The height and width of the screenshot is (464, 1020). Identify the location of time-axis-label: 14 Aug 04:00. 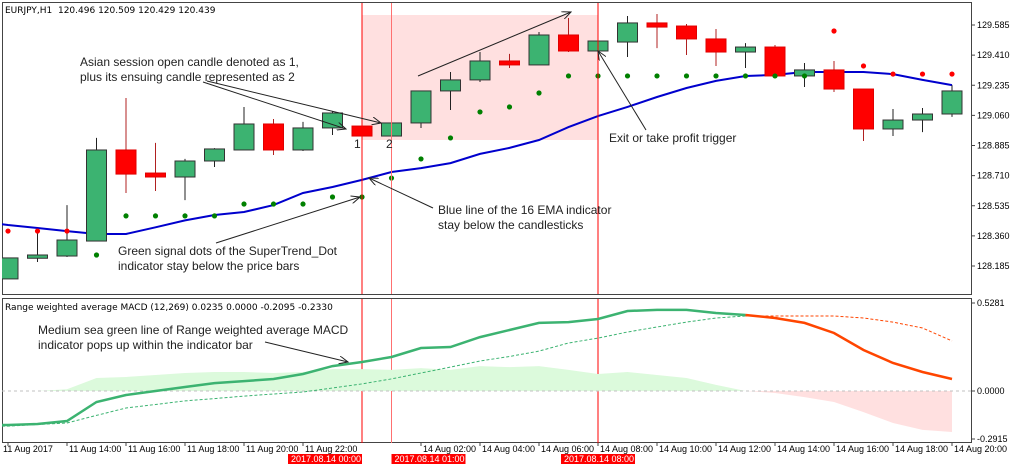
(508, 449).